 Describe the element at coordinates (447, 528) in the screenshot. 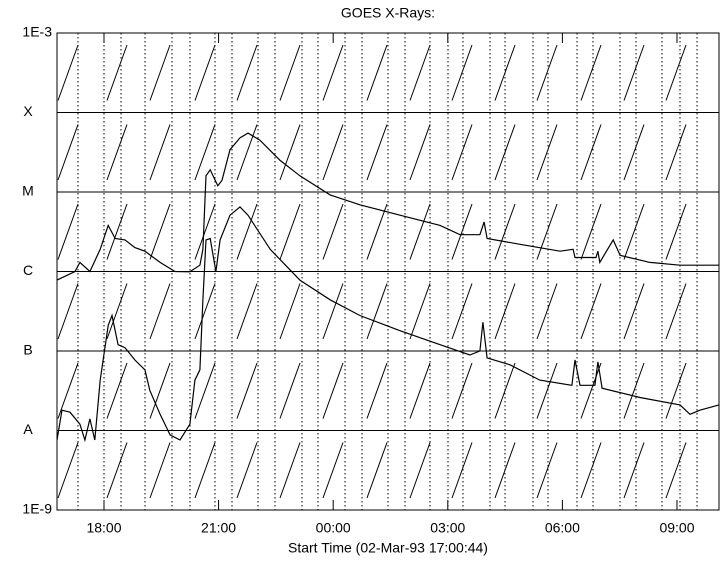

I see `x-tick-label: 03:00` at that location.